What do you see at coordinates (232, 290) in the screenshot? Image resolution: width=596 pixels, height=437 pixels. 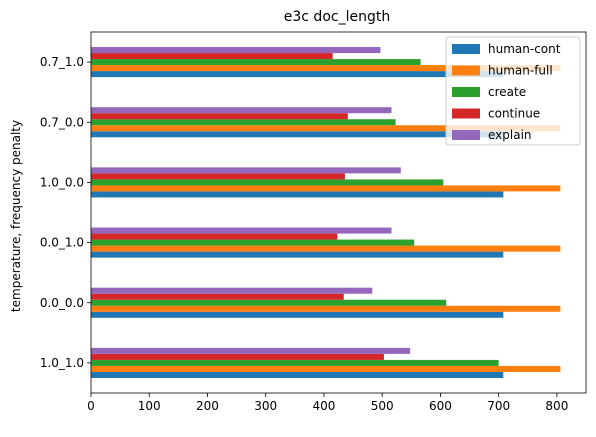 I see `bar-explain-0.0_0.0` at bounding box center [232, 290].